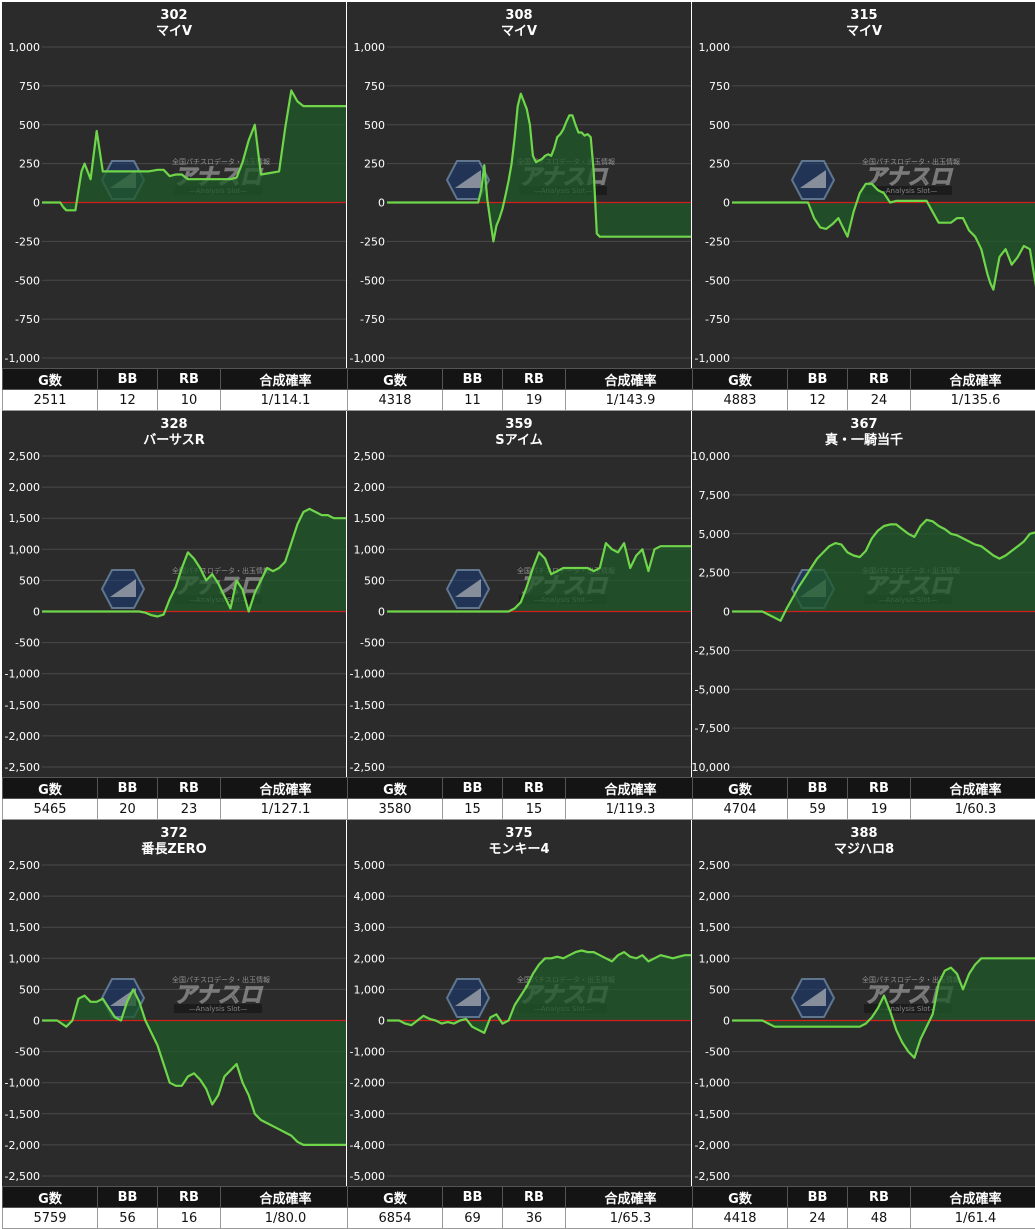 The image size is (1035, 1229). I want to click on machine-number: 315, so click(863, 15).